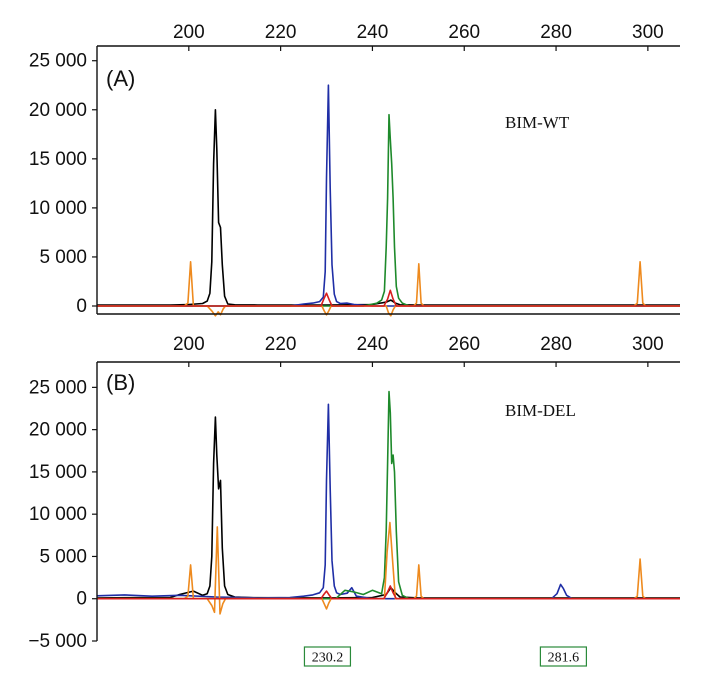 This screenshot has width=716, height=683. Describe the element at coordinates (537, 122) in the screenshot. I see `panel-a-sample-label: BIM-WT` at that location.